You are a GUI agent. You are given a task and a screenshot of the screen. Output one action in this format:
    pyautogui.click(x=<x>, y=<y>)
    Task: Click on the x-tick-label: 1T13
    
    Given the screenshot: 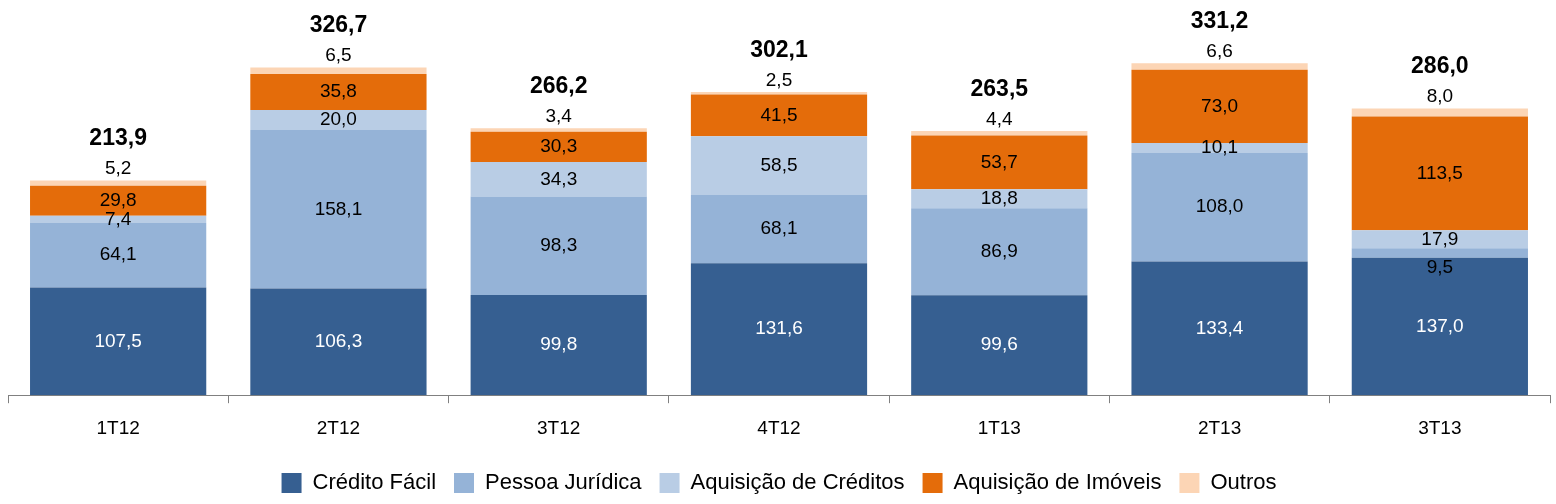 What is the action you would take?
    pyautogui.click(x=999, y=427)
    